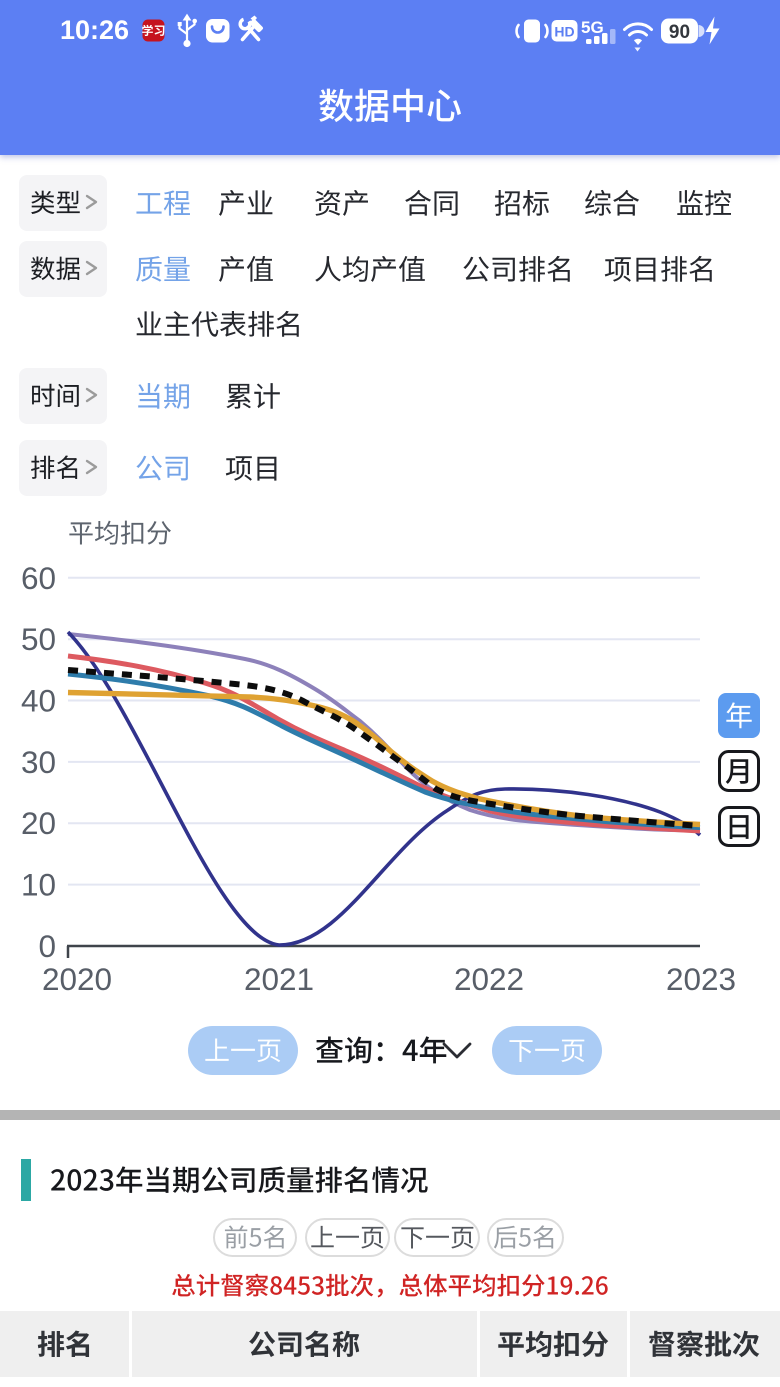 The image size is (780, 1387). I want to click on svg-text: 5G, so click(592, 27).